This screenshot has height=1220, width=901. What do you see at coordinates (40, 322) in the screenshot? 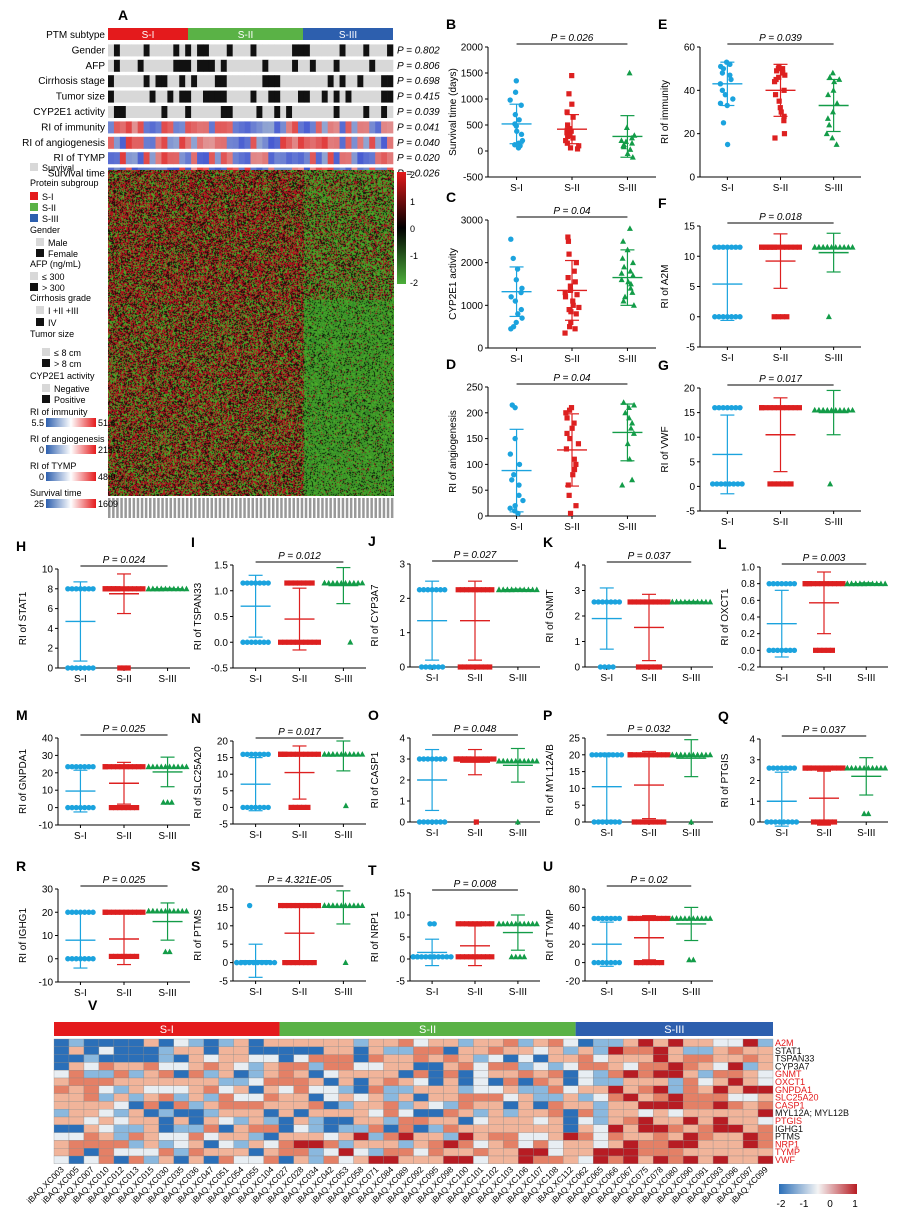
I see `legend-swatch` at bounding box center [40, 322].